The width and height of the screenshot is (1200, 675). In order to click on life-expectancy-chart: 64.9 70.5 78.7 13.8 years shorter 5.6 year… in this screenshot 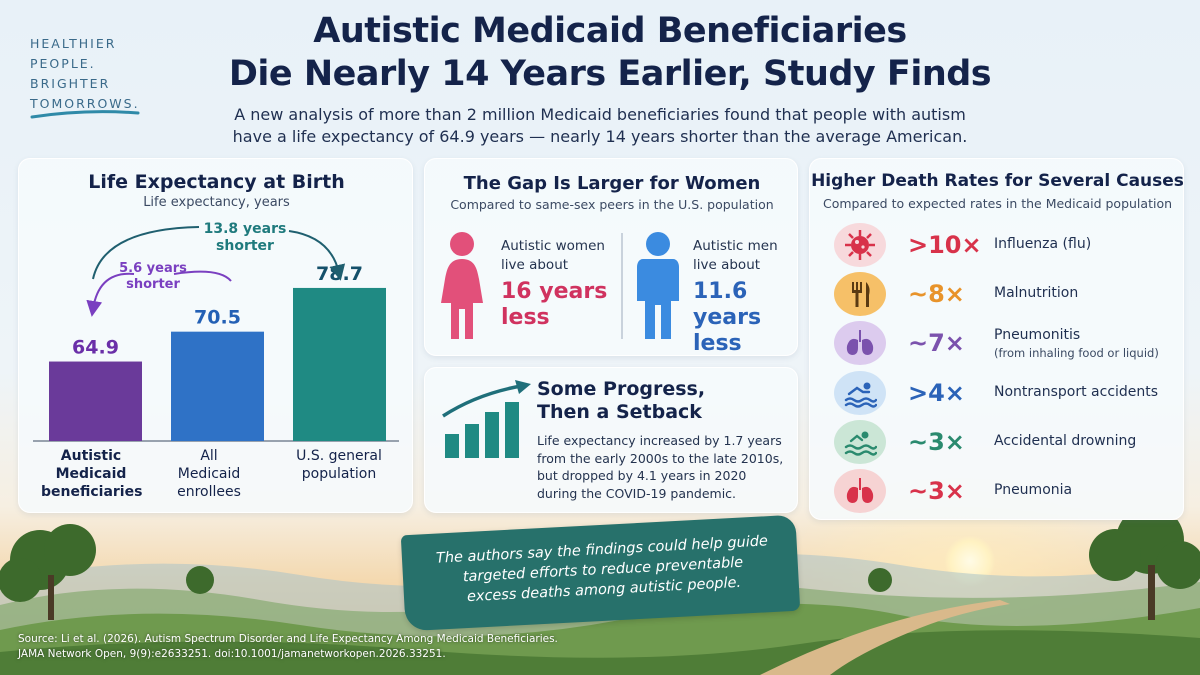, I will do `click(216, 331)`.